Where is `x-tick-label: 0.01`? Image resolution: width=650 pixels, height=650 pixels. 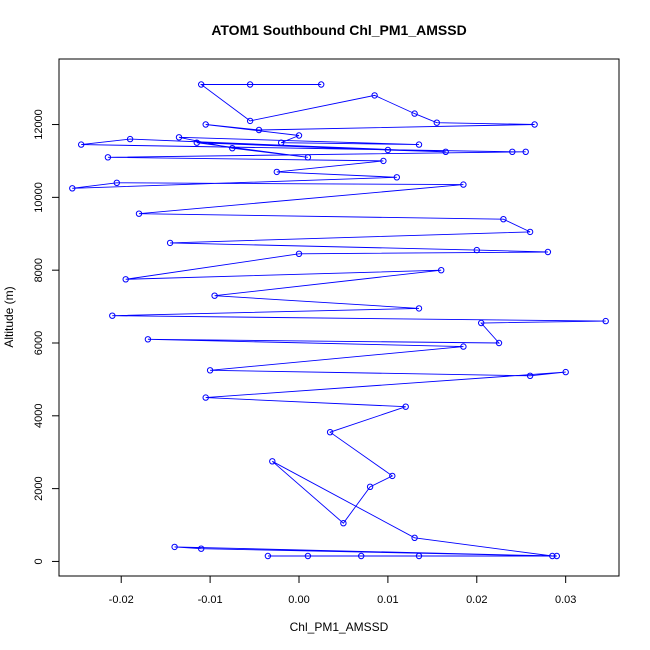 x-tick-label: 0.01 is located at coordinates (387, 600).